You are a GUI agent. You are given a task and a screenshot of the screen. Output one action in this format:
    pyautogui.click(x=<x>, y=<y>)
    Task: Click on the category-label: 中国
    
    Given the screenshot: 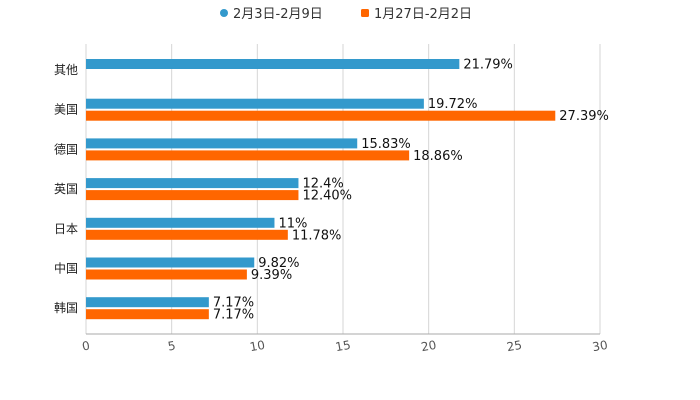 What is the action you would take?
    pyautogui.click(x=66, y=268)
    